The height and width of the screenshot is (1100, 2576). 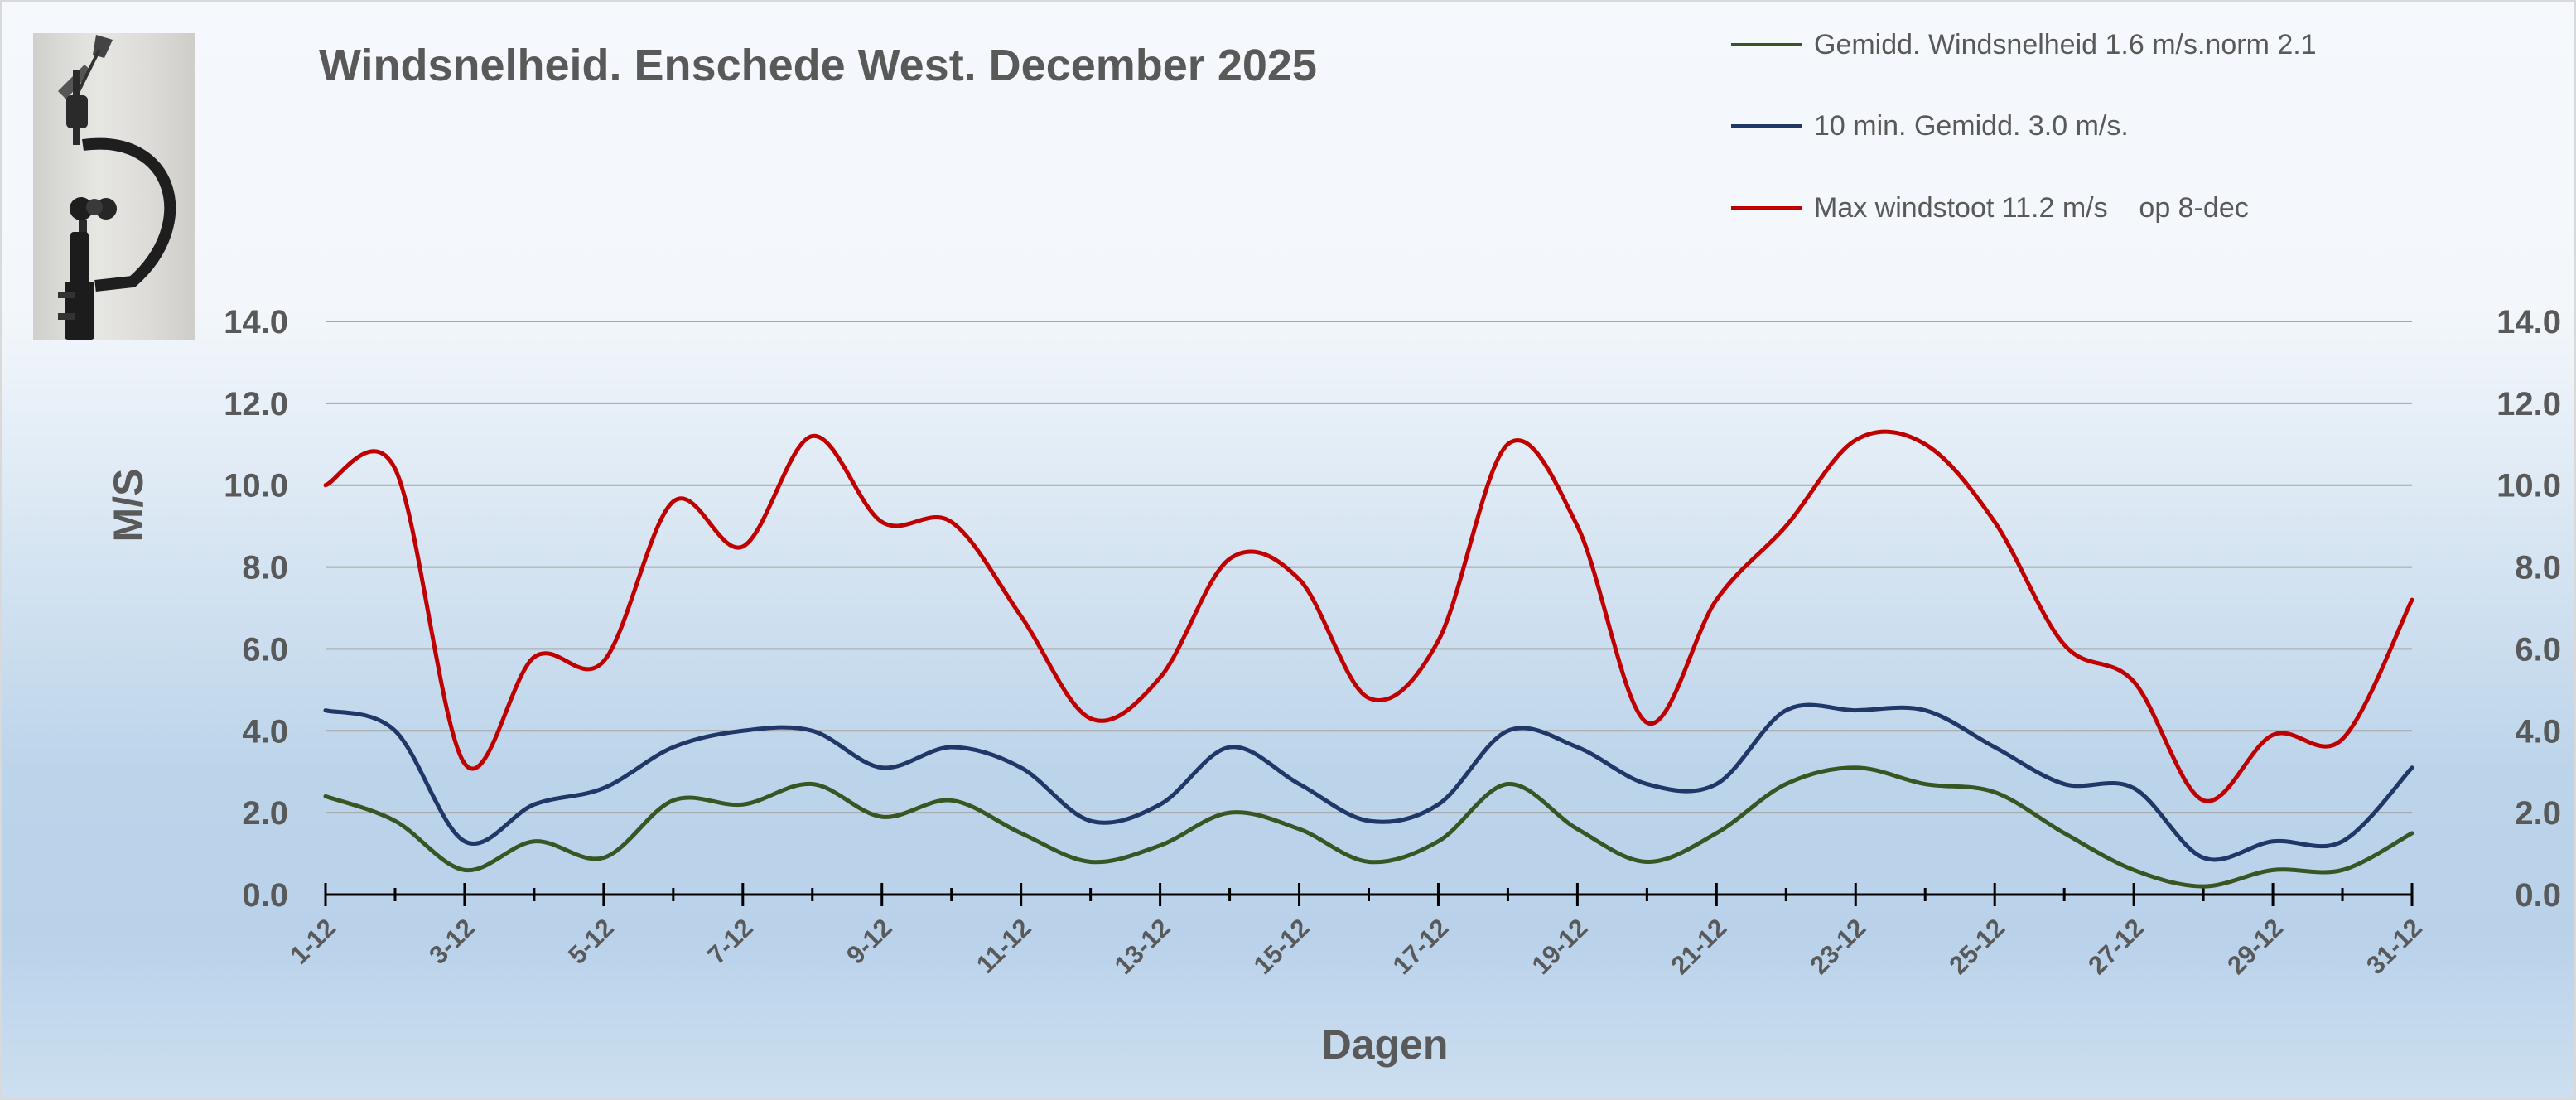 What do you see at coordinates (256, 486) in the screenshot?
I see `y-tick-label: 10.0` at bounding box center [256, 486].